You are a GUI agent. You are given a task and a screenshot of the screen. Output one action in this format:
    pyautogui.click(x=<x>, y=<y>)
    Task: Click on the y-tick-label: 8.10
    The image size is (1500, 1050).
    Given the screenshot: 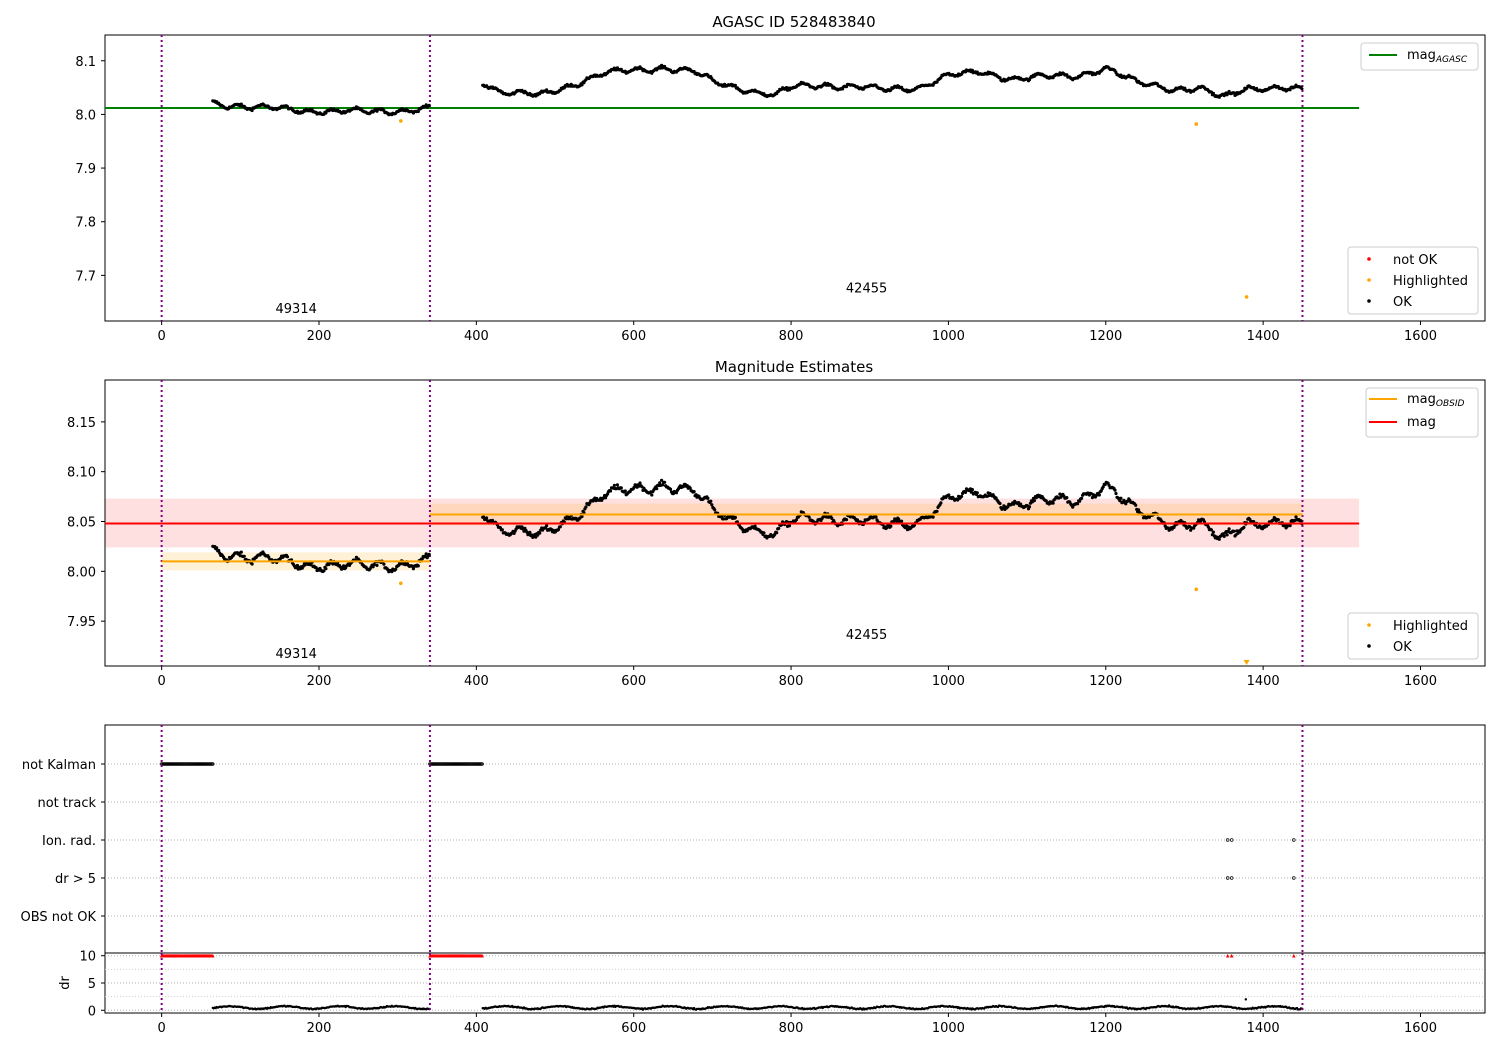 What is the action you would take?
    pyautogui.click(x=81, y=473)
    